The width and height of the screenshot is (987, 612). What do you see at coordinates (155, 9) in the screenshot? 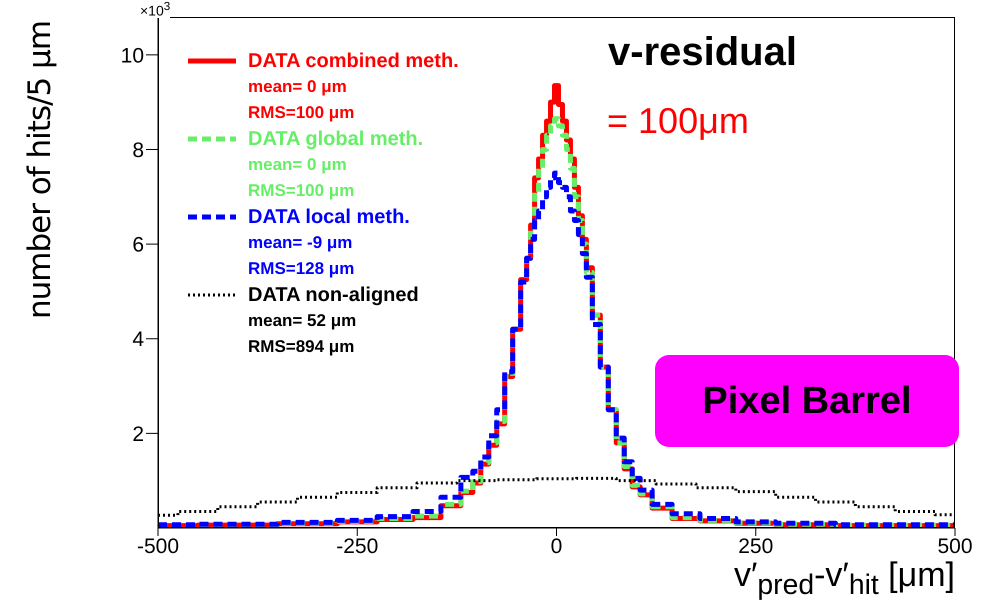
I see `annotation: ×10$^{3}$` at bounding box center [155, 9].